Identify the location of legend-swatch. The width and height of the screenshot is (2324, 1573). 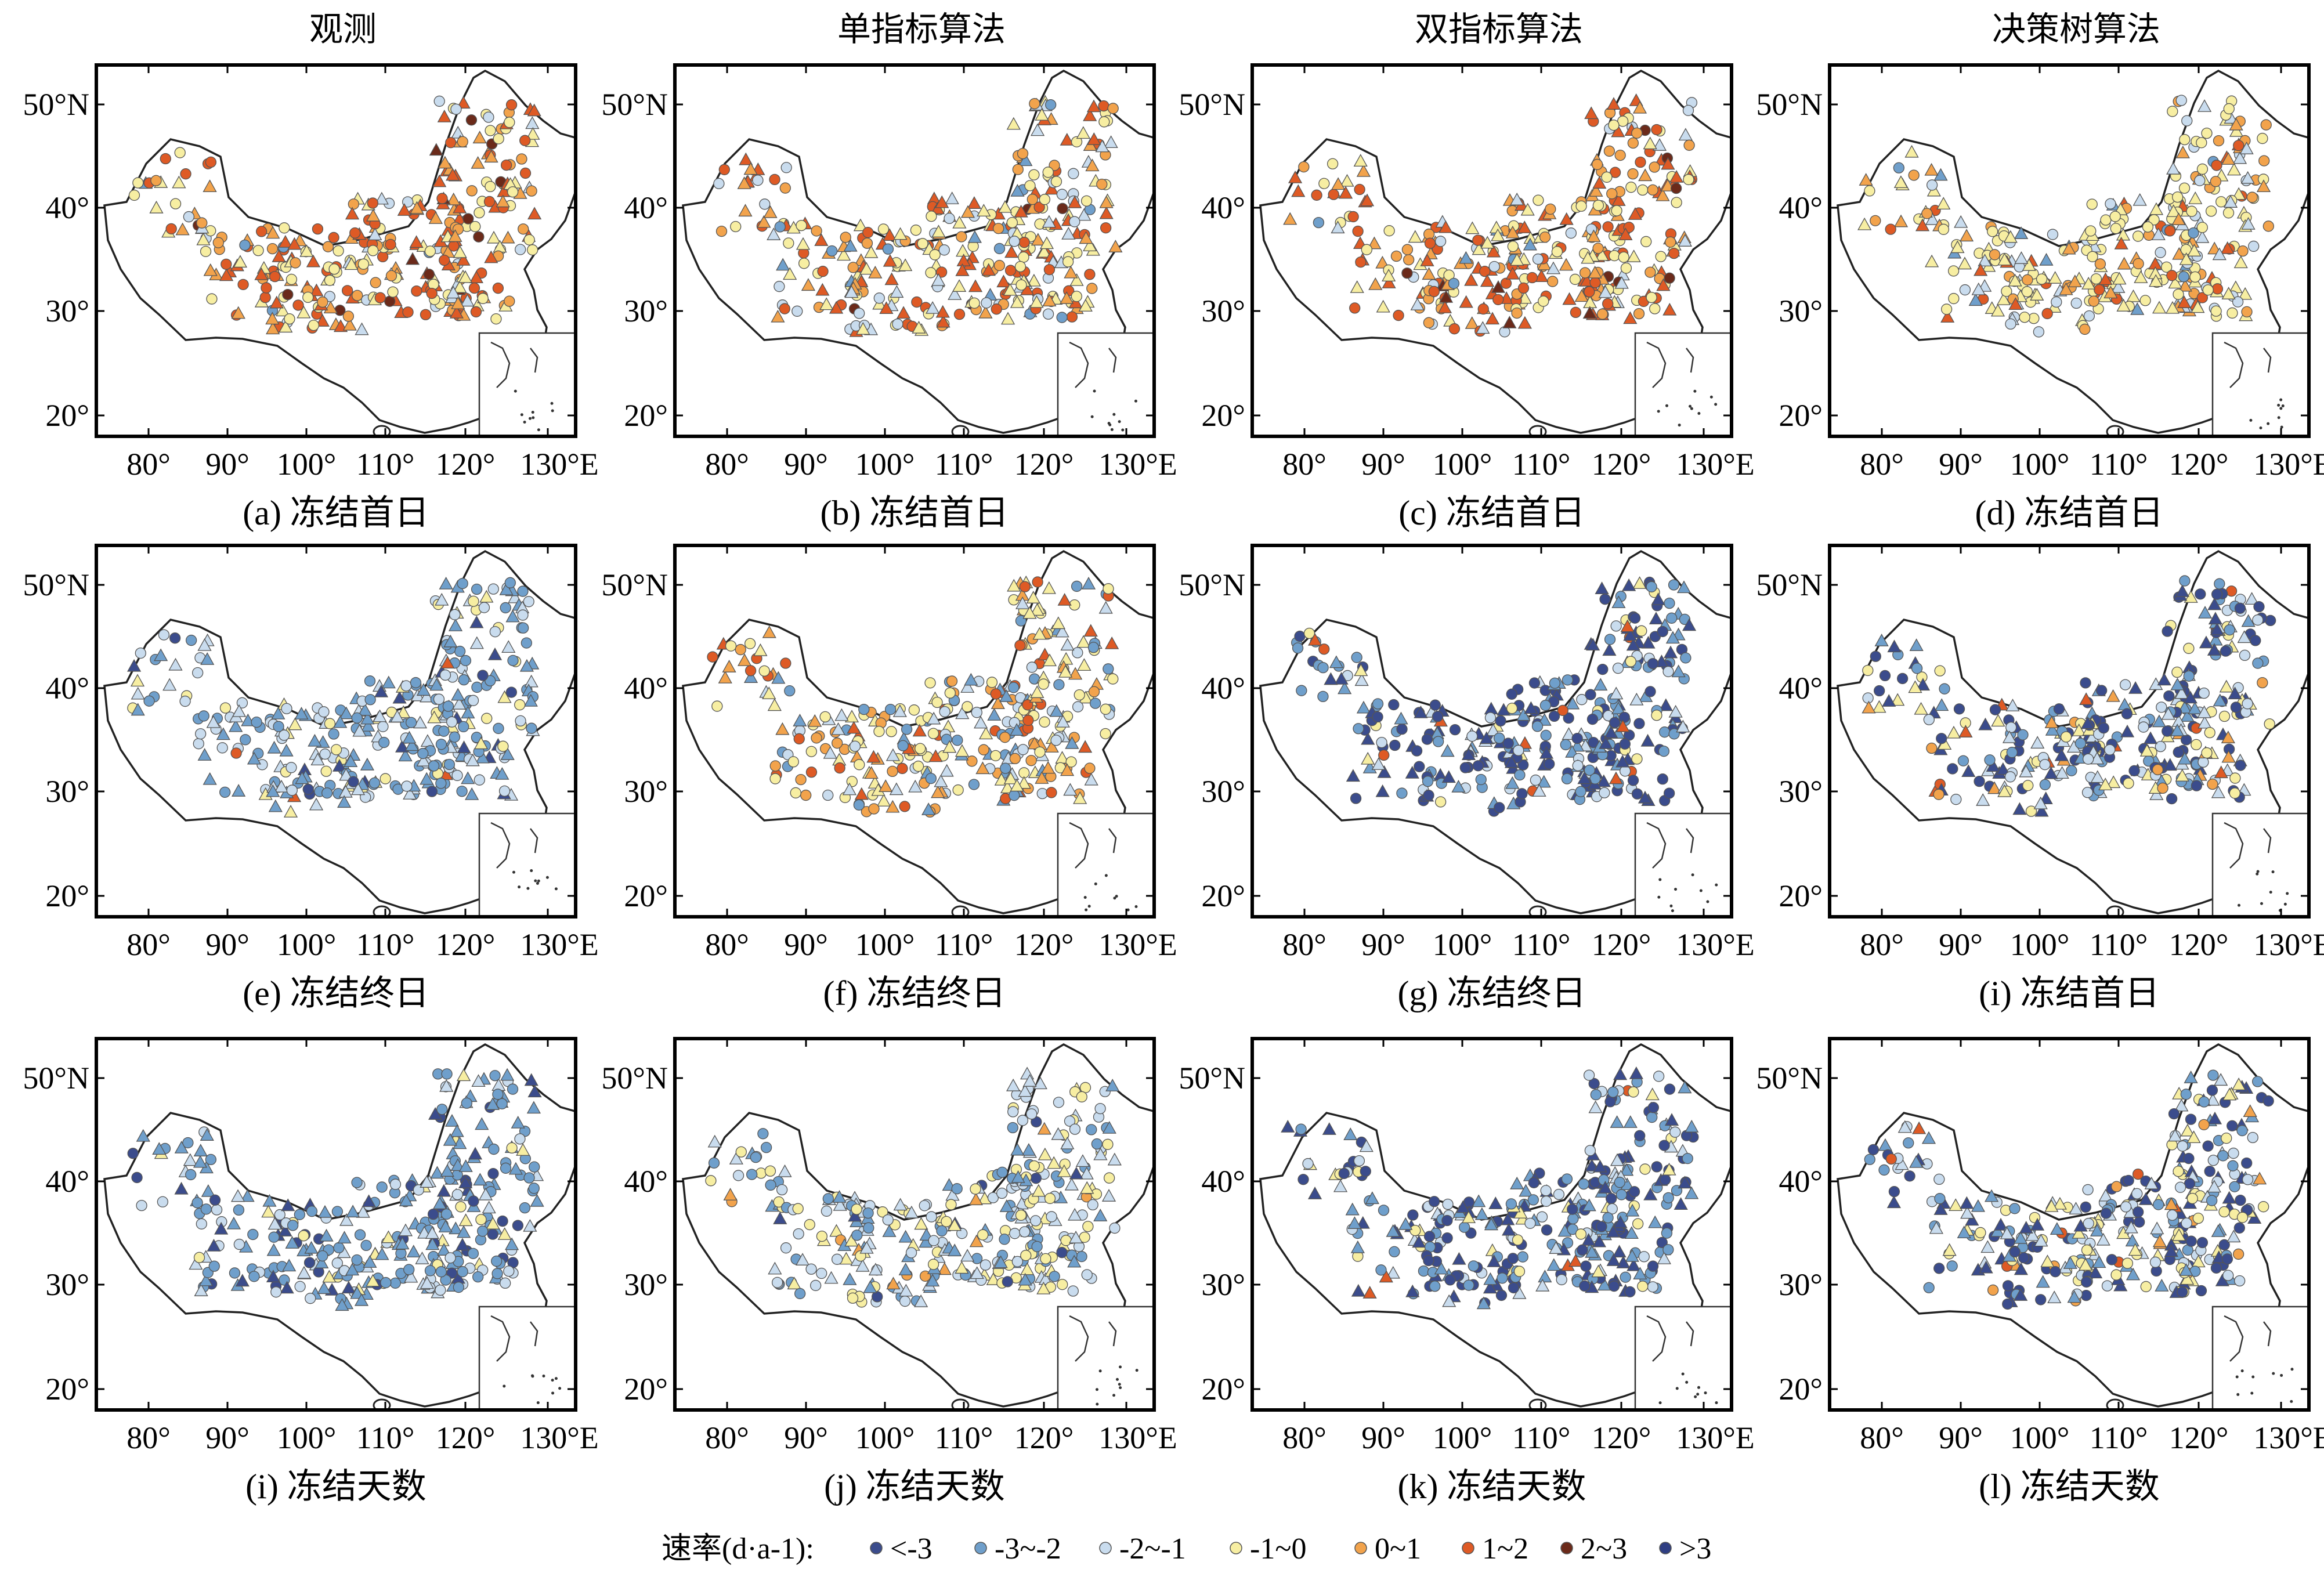
(1236, 1548).